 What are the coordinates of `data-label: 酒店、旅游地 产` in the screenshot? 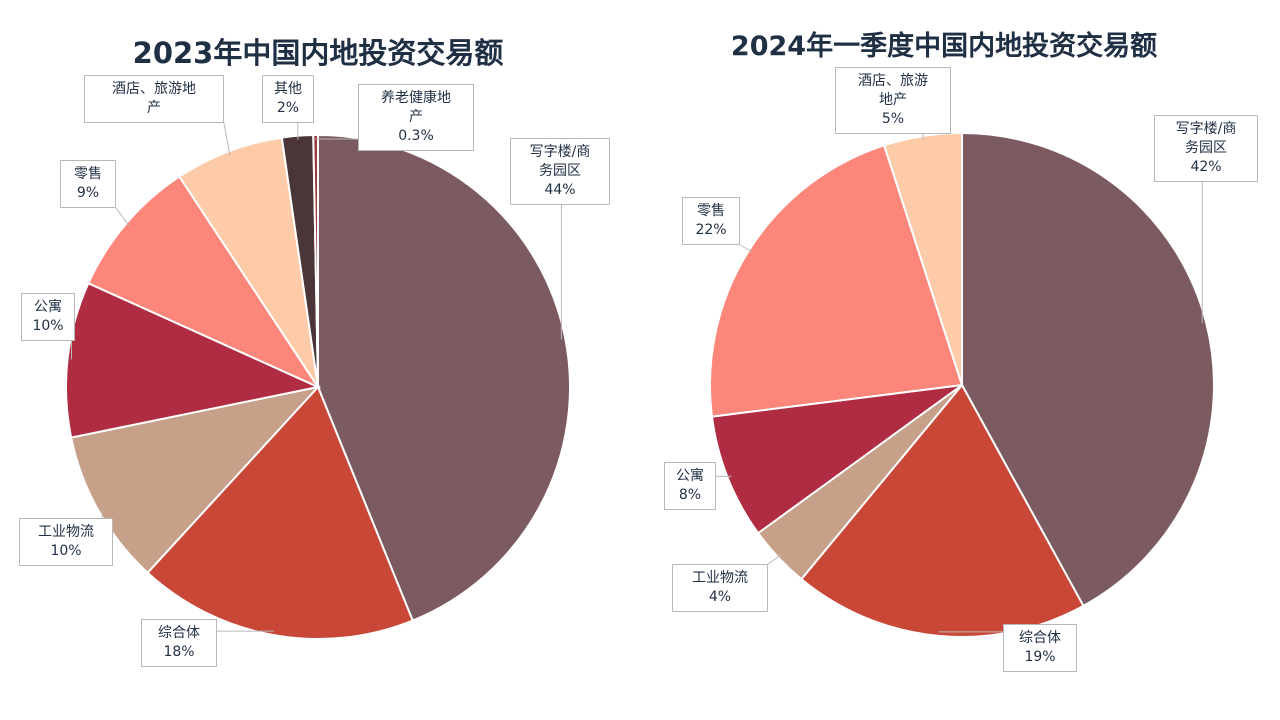 It's located at (154, 99).